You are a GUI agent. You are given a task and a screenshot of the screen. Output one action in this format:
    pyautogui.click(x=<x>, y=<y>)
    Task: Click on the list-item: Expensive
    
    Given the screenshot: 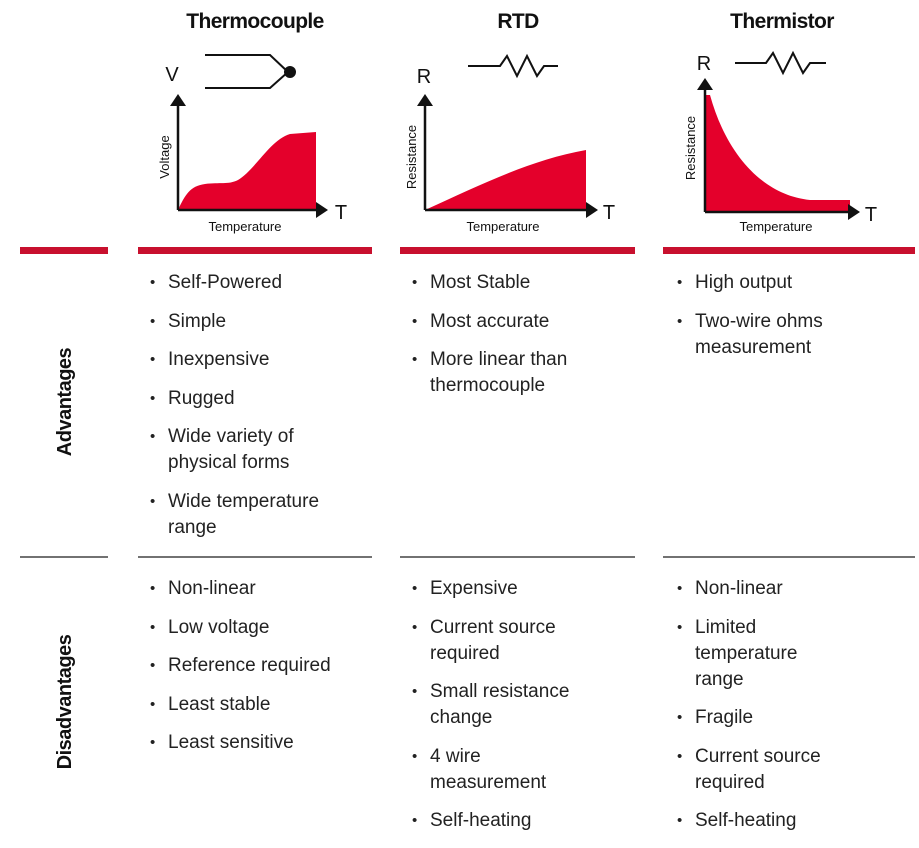 What is the action you would take?
    pyautogui.click(x=525, y=589)
    